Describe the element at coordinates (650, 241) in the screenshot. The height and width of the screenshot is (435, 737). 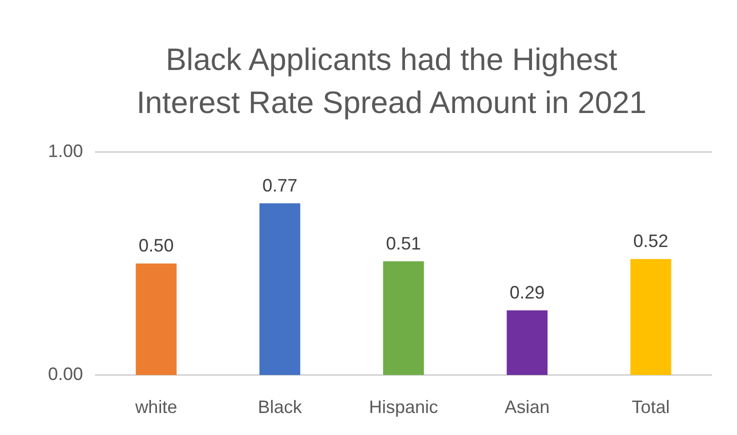
I see `data-label: 0.52` at that location.